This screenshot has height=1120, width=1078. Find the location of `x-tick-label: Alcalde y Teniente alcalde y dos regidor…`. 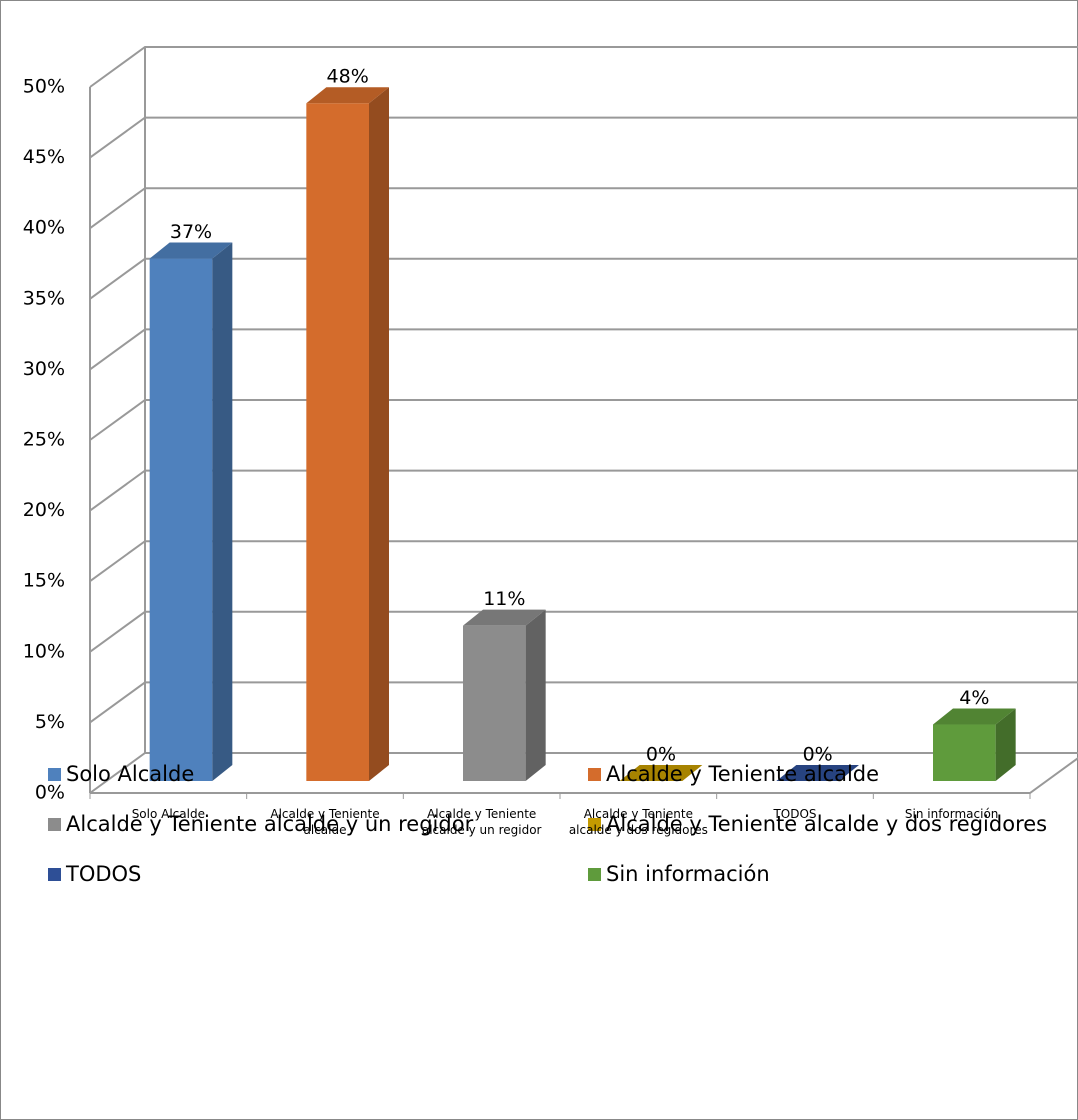

x-tick-label: Alcalde y Teniente alcalde y dos regidor… is located at coordinates (638, 822).